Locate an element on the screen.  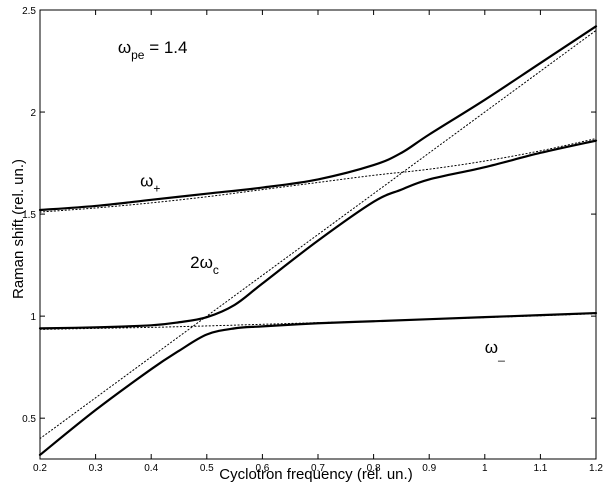
x-tick-label: 0.5 is located at coordinates (207, 468).